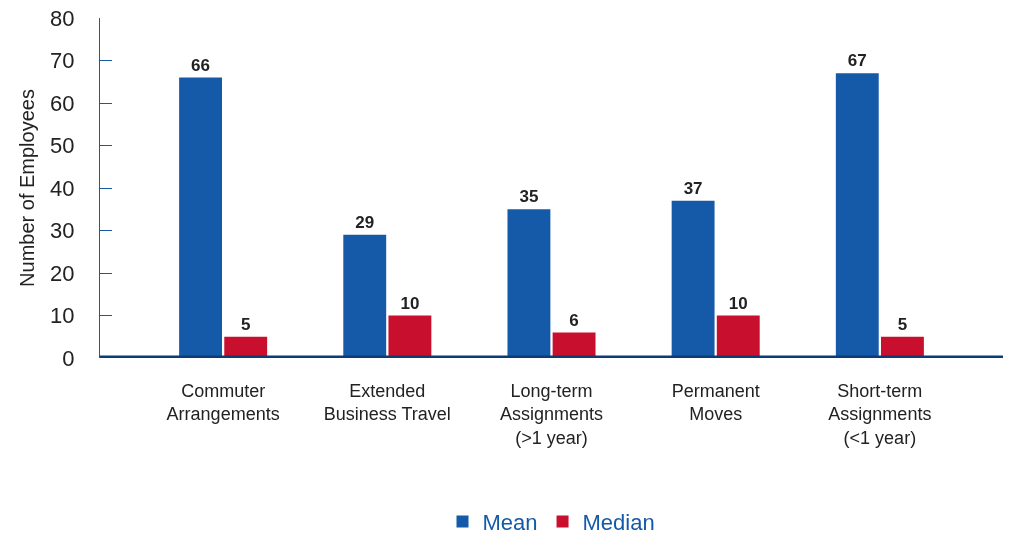  I want to click on x-tick-label: Permanent Moves, so click(715, 403).